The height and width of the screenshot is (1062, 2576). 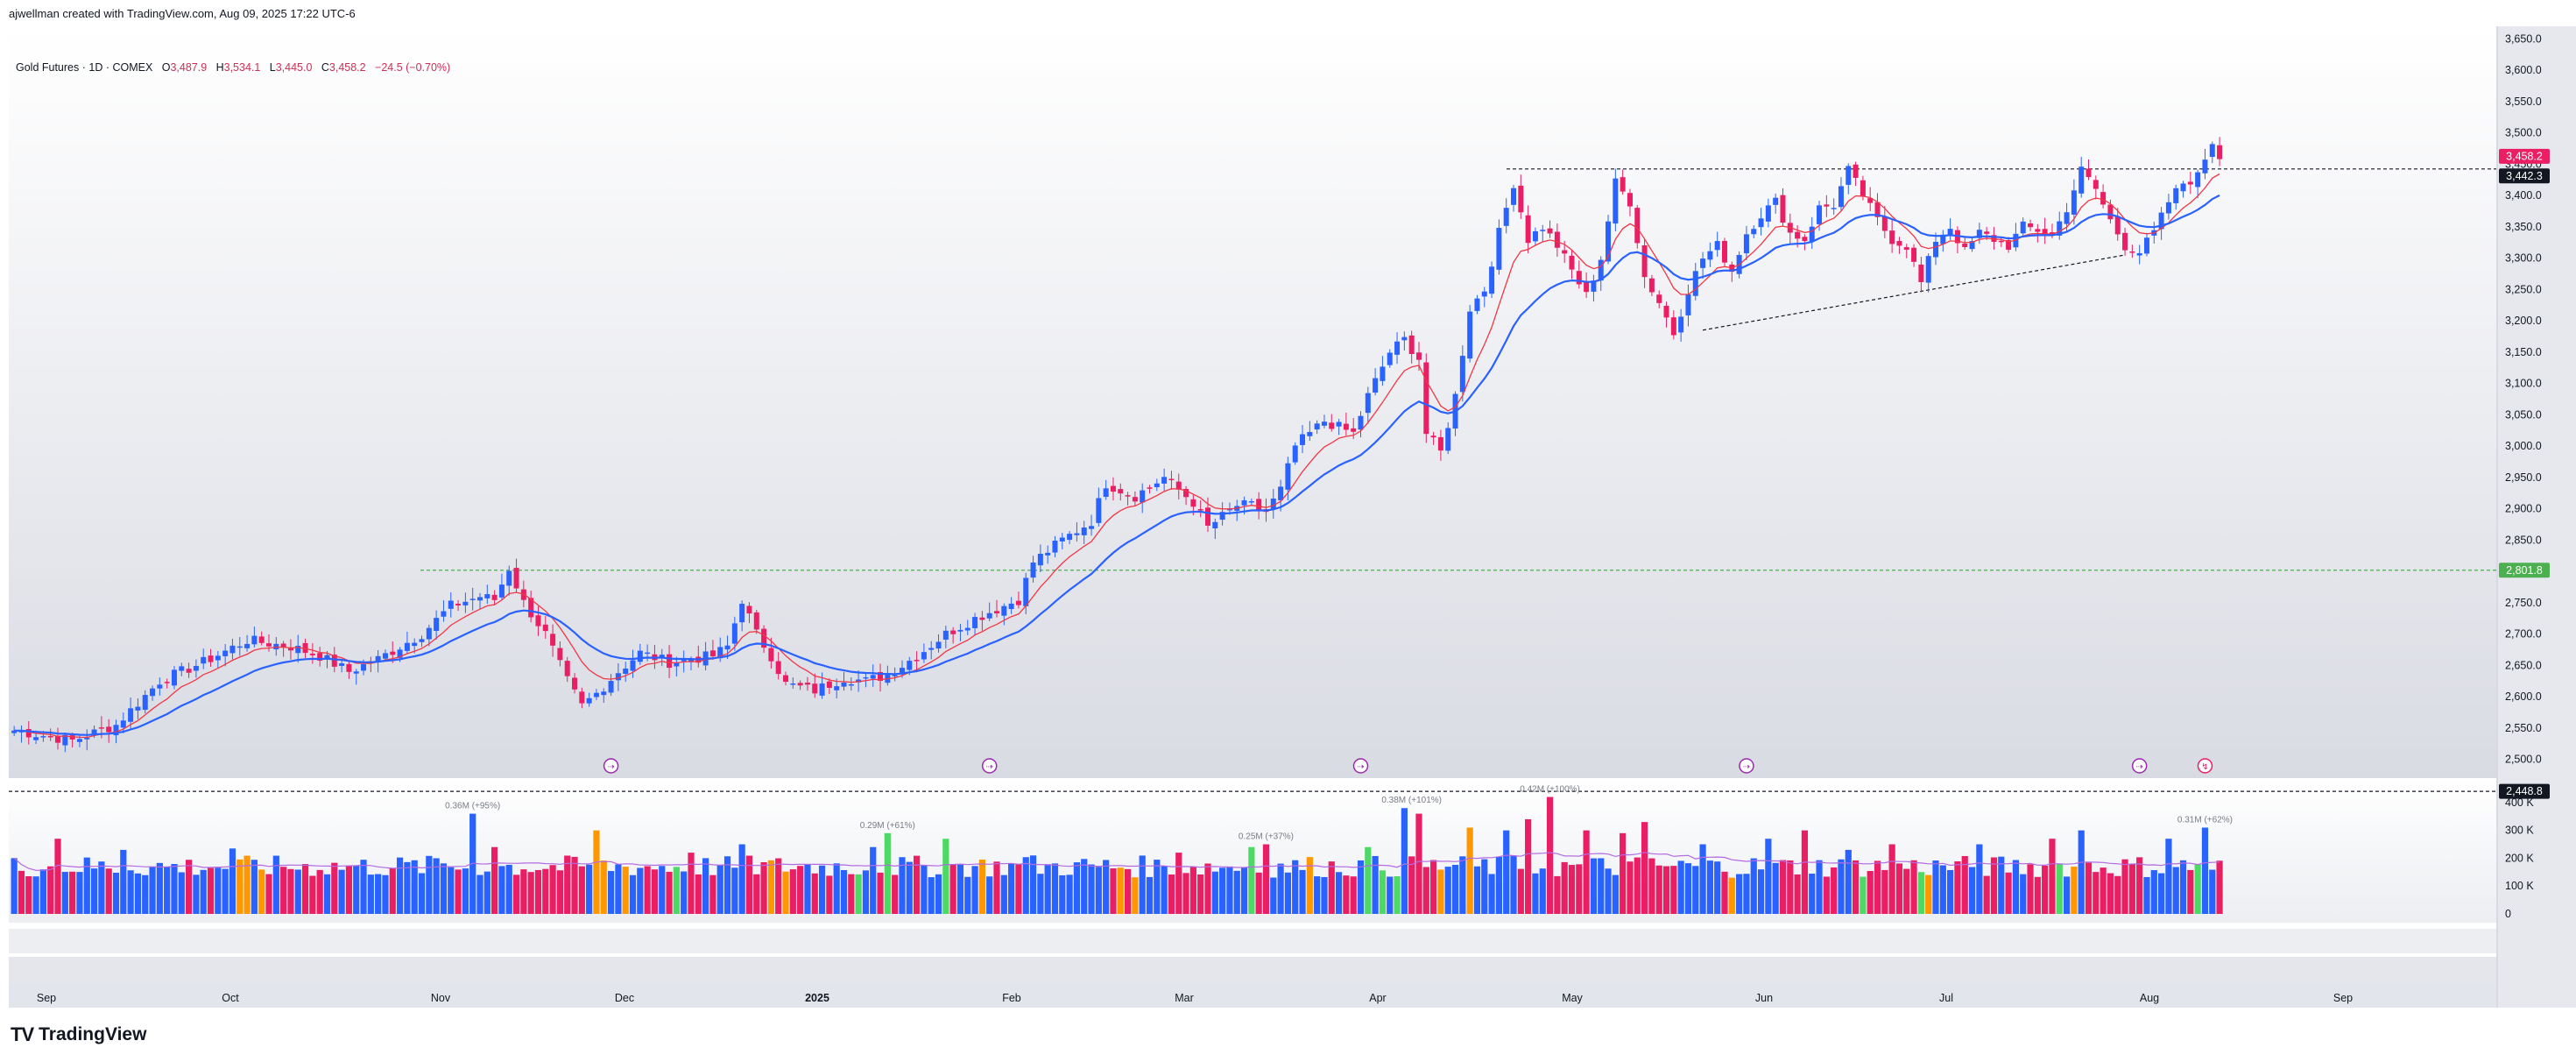 What do you see at coordinates (473, 806) in the screenshot?
I see `volume-annotation: 0.36M (+95%)` at bounding box center [473, 806].